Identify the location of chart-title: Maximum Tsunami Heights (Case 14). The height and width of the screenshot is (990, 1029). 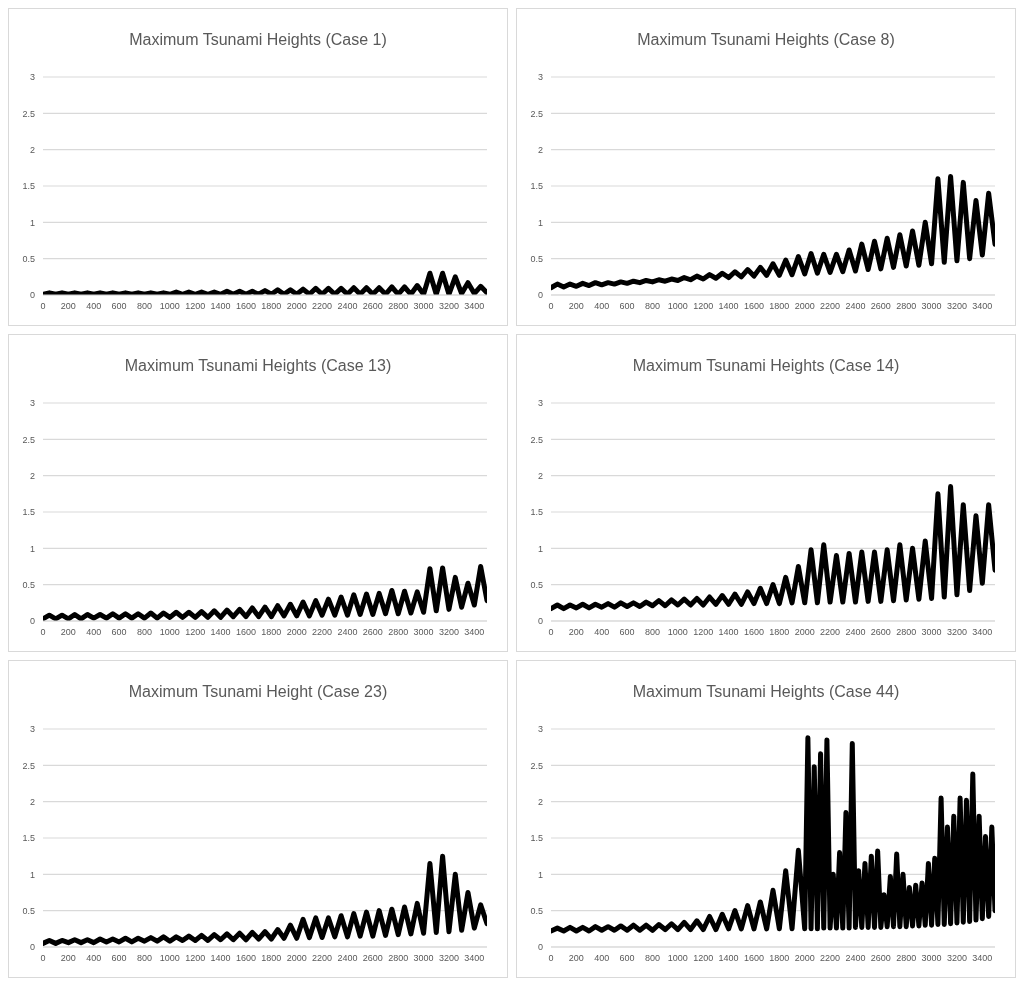
(766, 366).